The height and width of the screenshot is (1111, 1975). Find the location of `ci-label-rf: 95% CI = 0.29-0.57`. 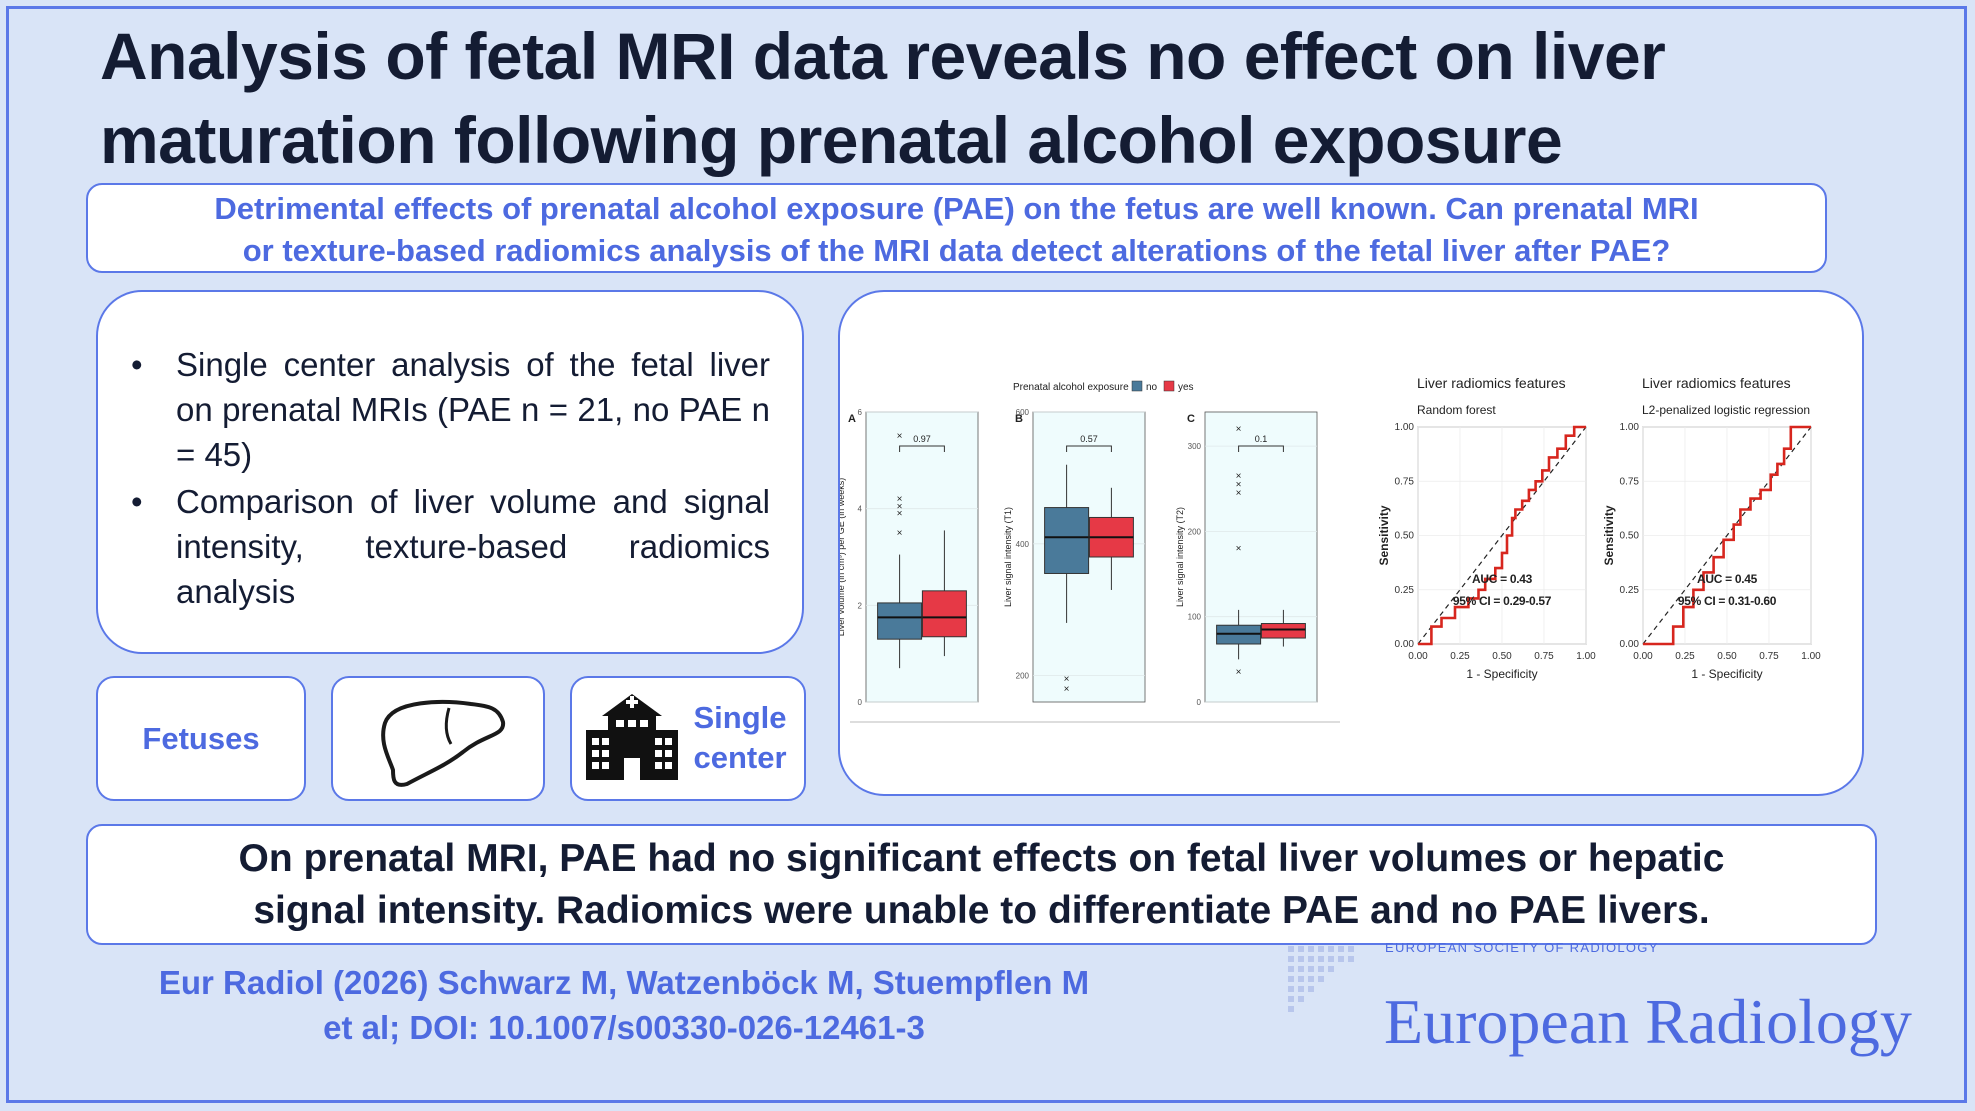

ci-label-rf: 95% CI = 0.29-0.57 is located at coordinates (1502, 601).